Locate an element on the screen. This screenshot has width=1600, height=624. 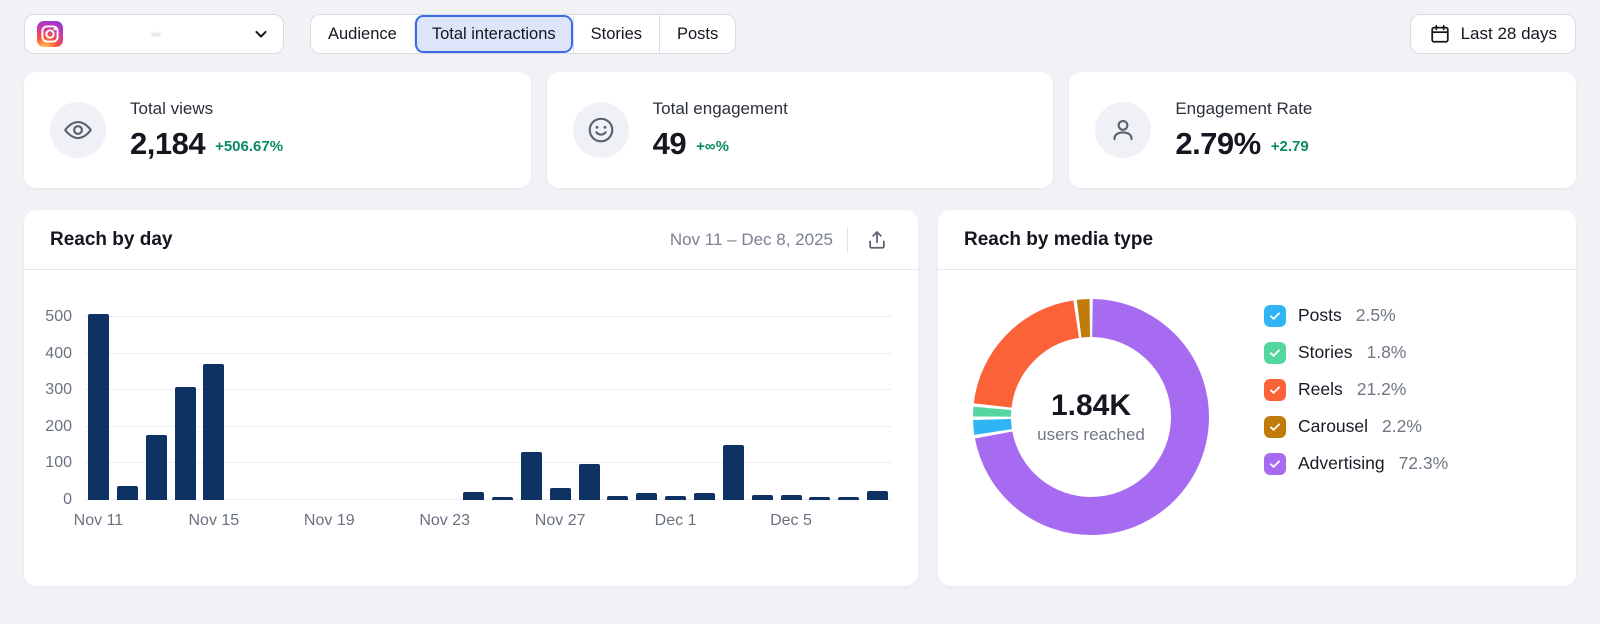
smiley-icon is located at coordinates (600, 130).